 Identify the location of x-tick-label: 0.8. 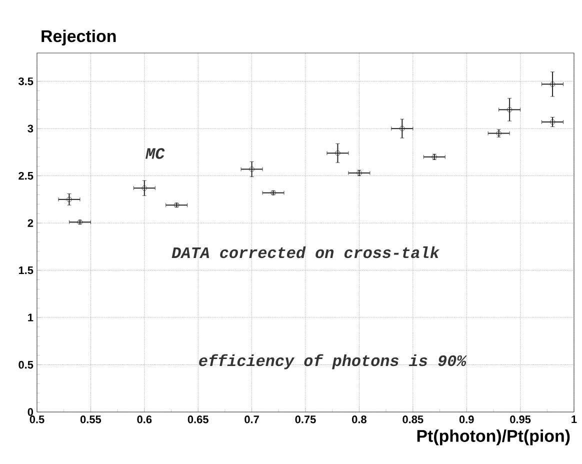
(359, 420).